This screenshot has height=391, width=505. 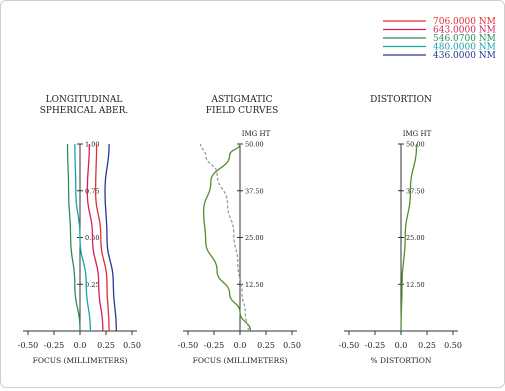 I want to click on legend-label: 480.0000 NM, so click(x=464, y=48).